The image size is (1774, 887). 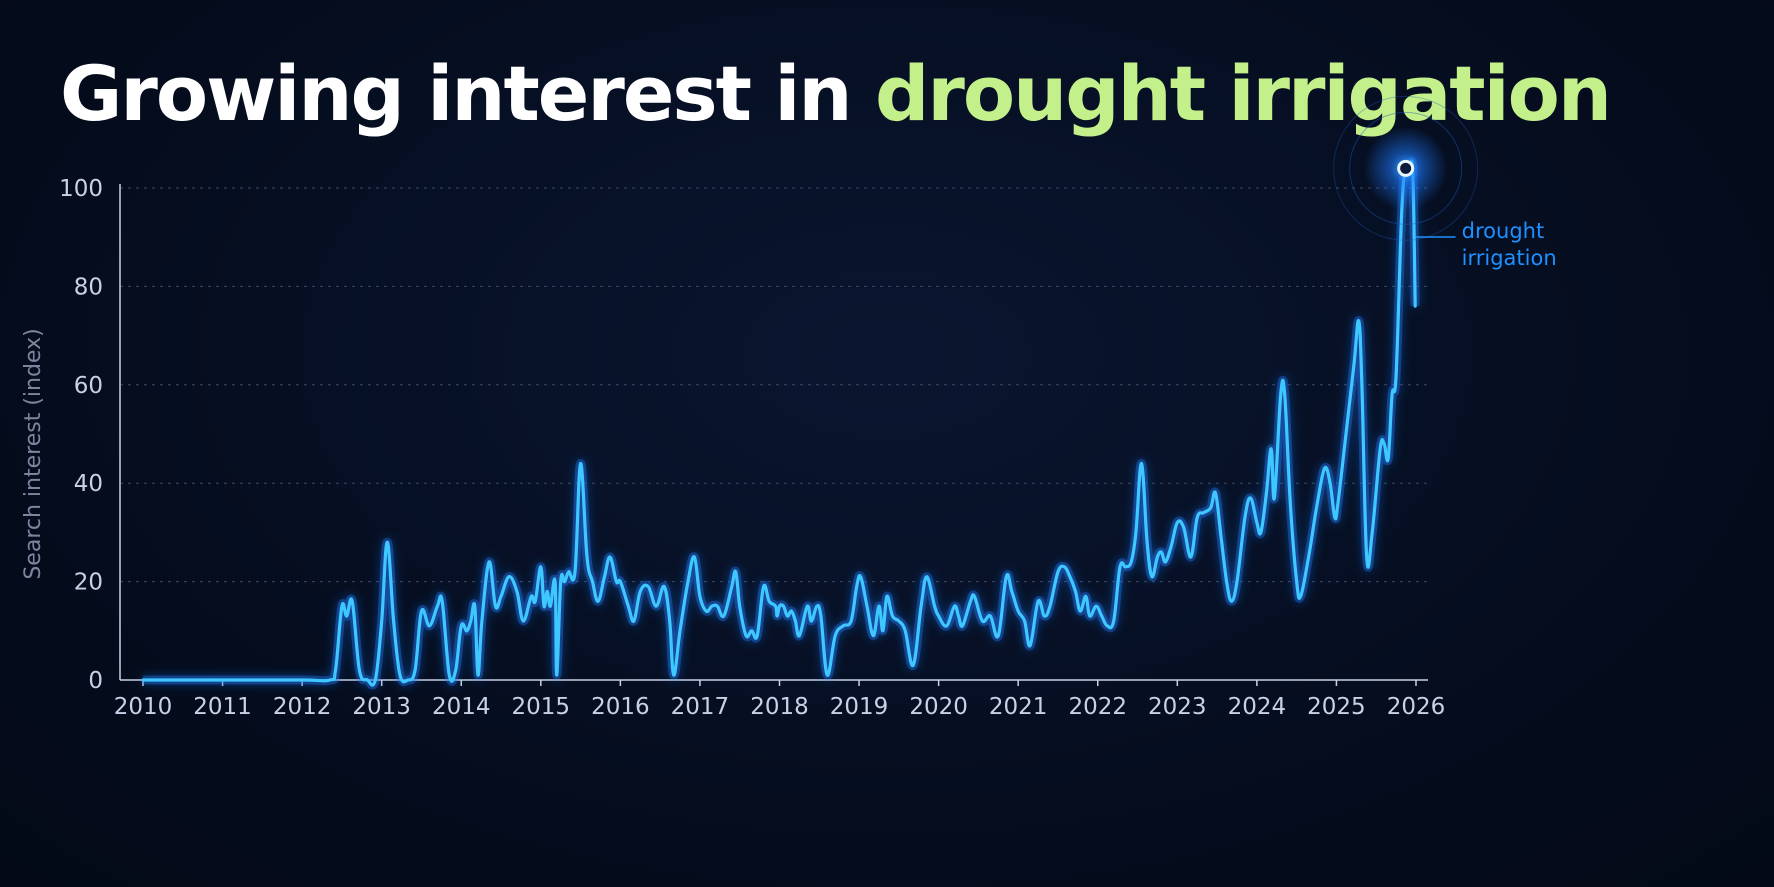 What do you see at coordinates (302, 707) in the screenshot?
I see `x-tick-label: 2012` at bounding box center [302, 707].